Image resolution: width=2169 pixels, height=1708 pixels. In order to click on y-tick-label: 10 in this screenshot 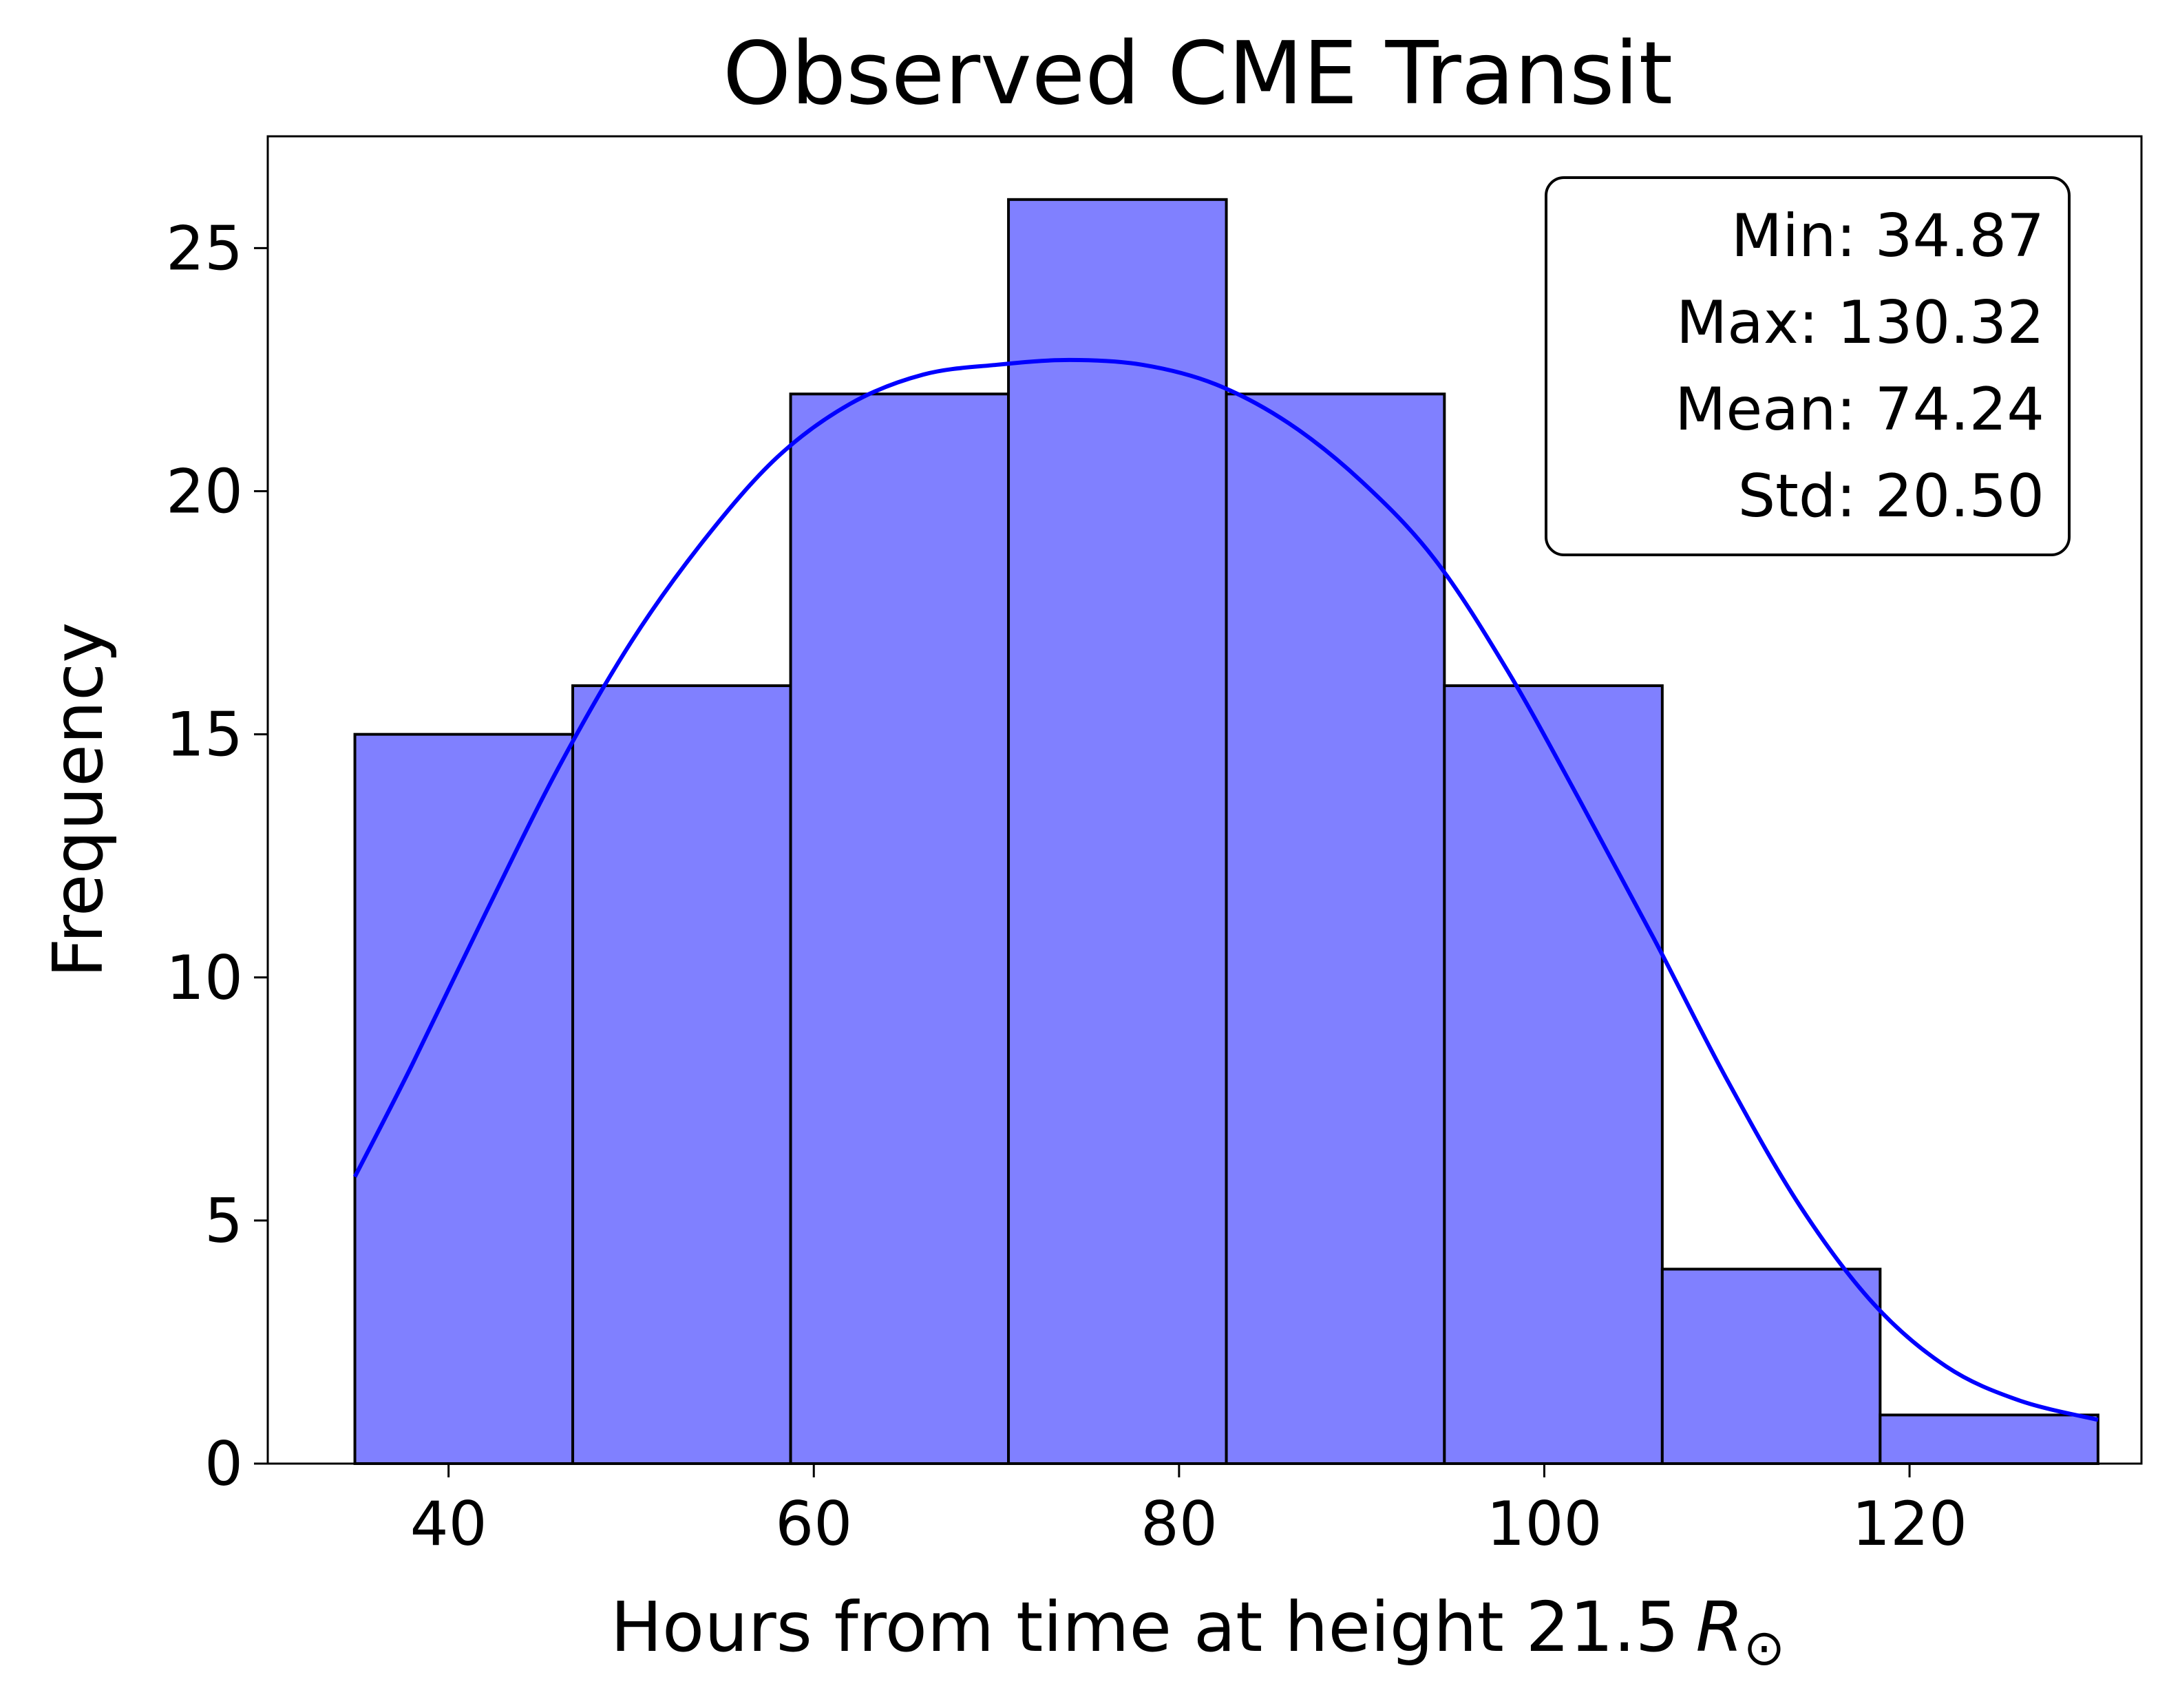, I will do `click(204, 977)`.